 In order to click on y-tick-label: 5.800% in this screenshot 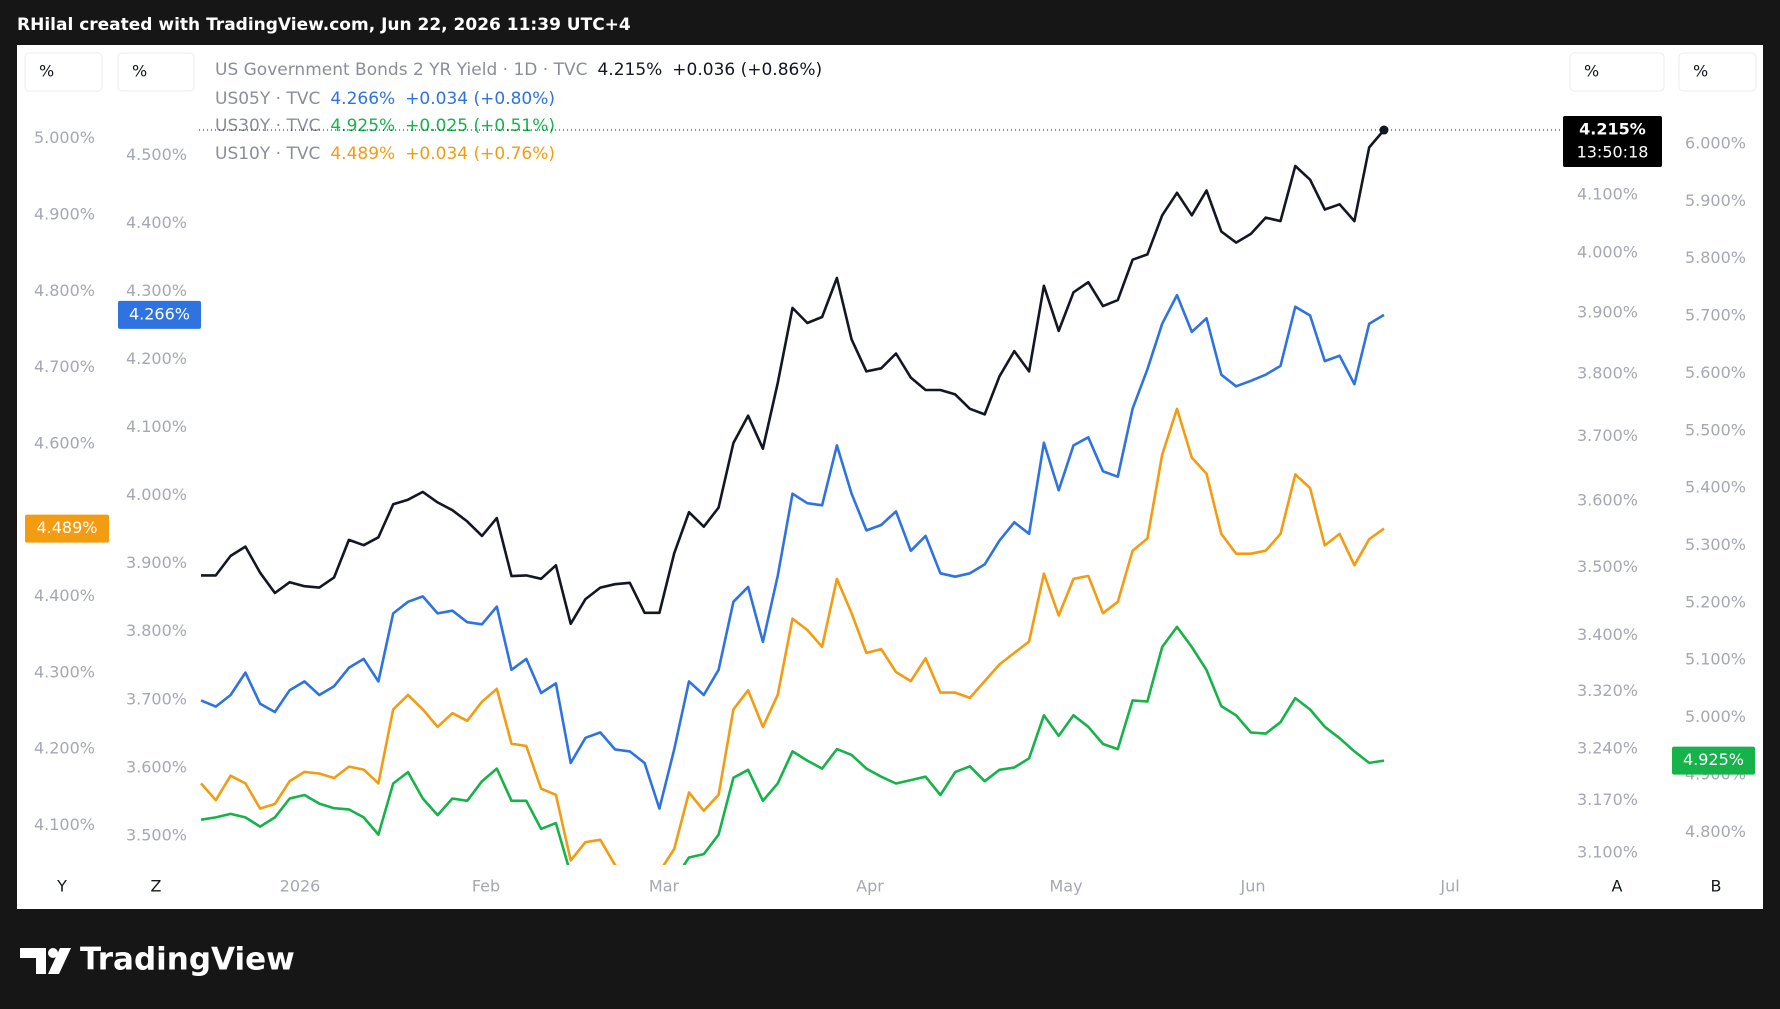, I will do `click(1715, 257)`.